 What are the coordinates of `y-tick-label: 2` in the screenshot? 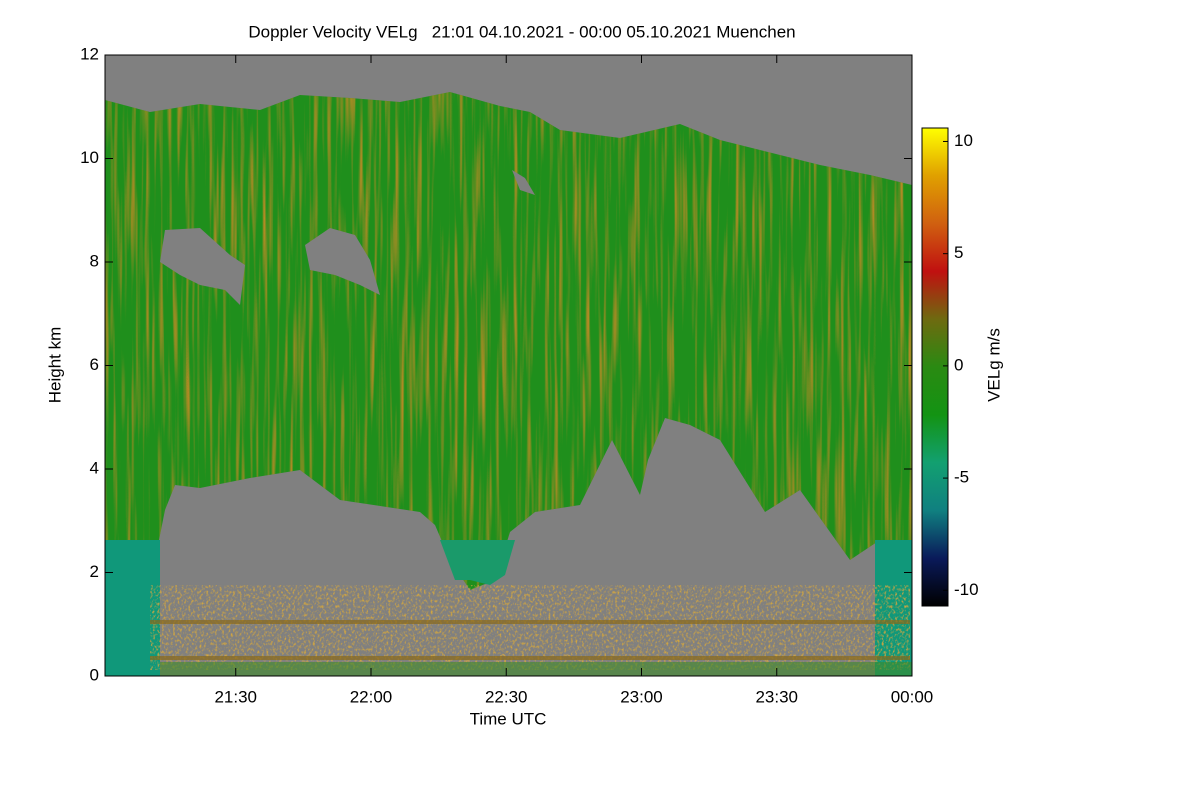 It's located at (94, 571).